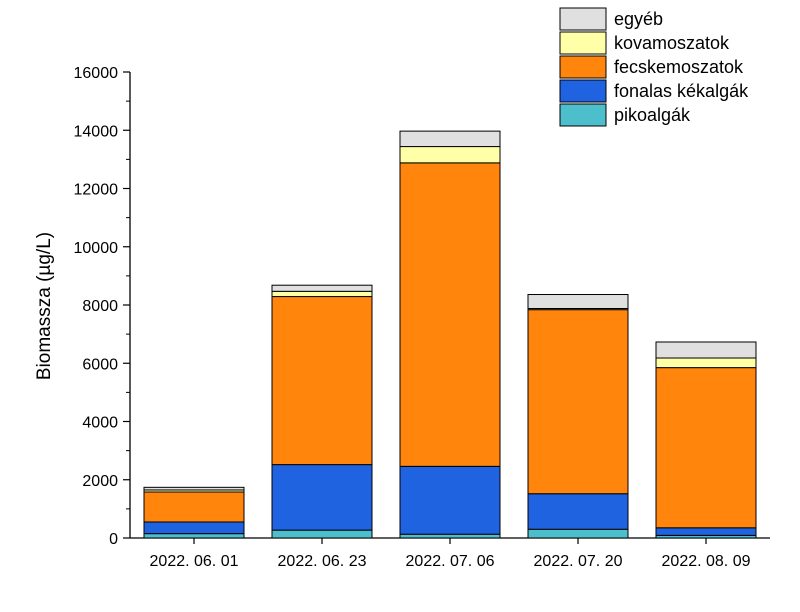 Image resolution: width=800 pixels, height=612 pixels. Describe the element at coordinates (96, 131) in the screenshot. I see `y-tick-label: 14000` at that location.